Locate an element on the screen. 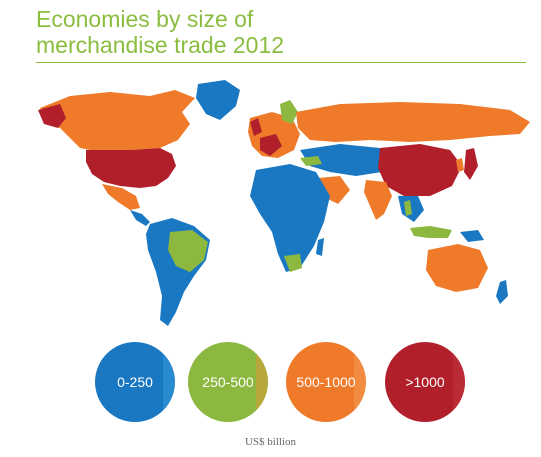 The width and height of the screenshot is (541, 457). legend-item-over-1000: >1000 is located at coordinates (425, 382).